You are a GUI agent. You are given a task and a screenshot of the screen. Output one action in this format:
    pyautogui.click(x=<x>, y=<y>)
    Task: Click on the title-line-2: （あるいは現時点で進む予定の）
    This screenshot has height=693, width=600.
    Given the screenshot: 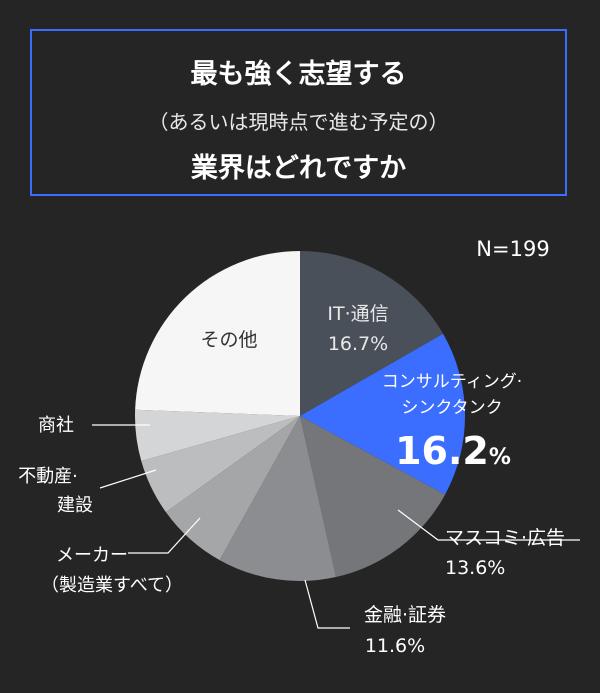 What is the action you would take?
    pyautogui.click(x=298, y=122)
    